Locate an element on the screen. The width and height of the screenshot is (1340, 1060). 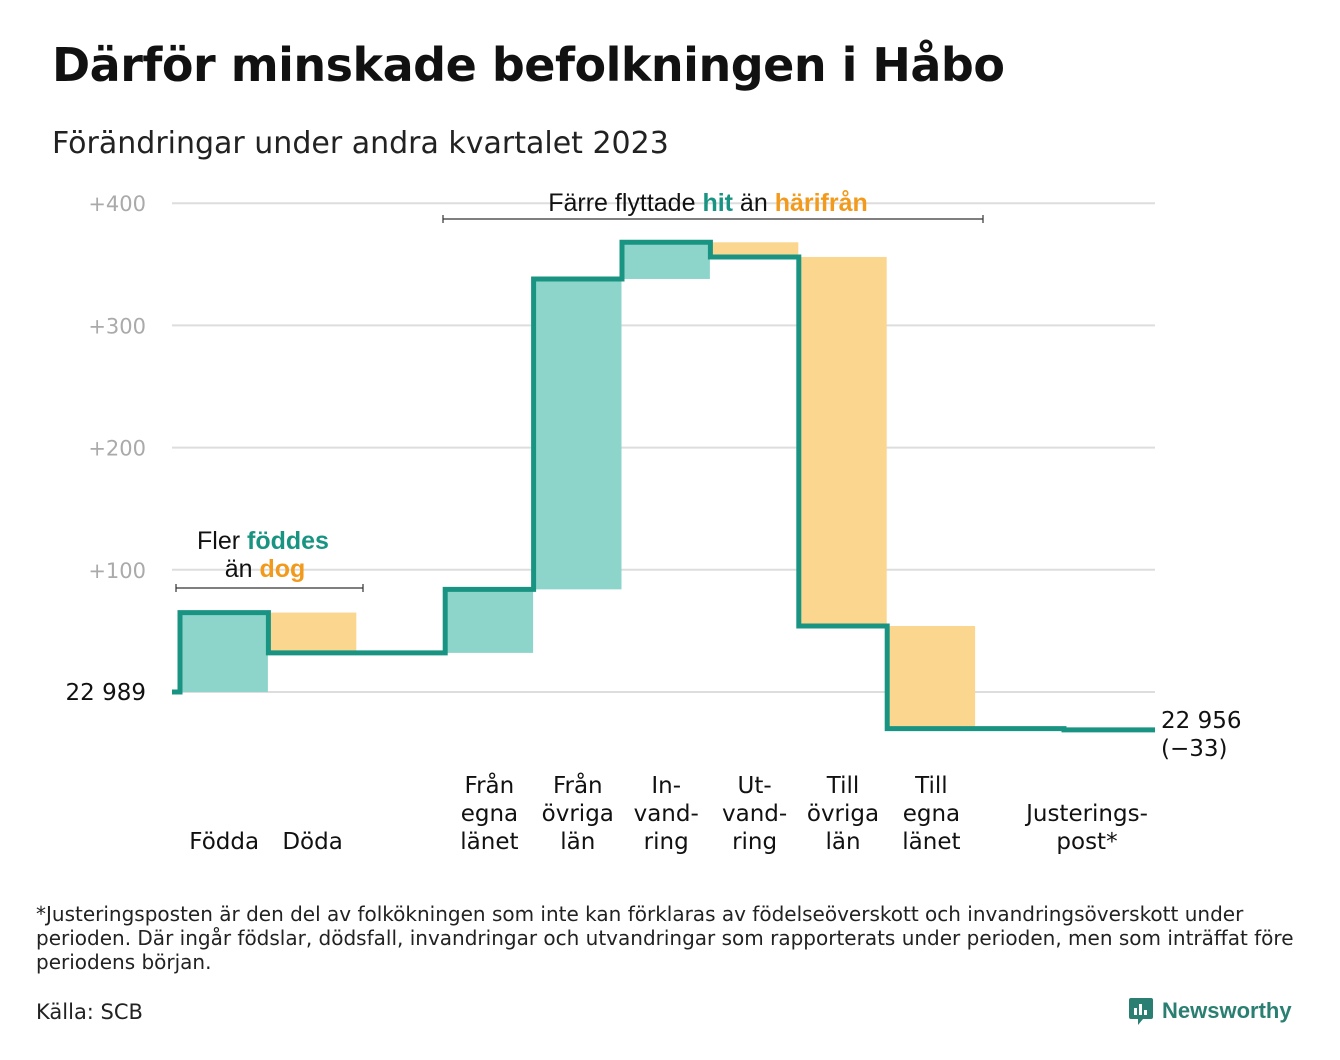
brand-name: Newsworthy is located at coordinates (1227, 1010).